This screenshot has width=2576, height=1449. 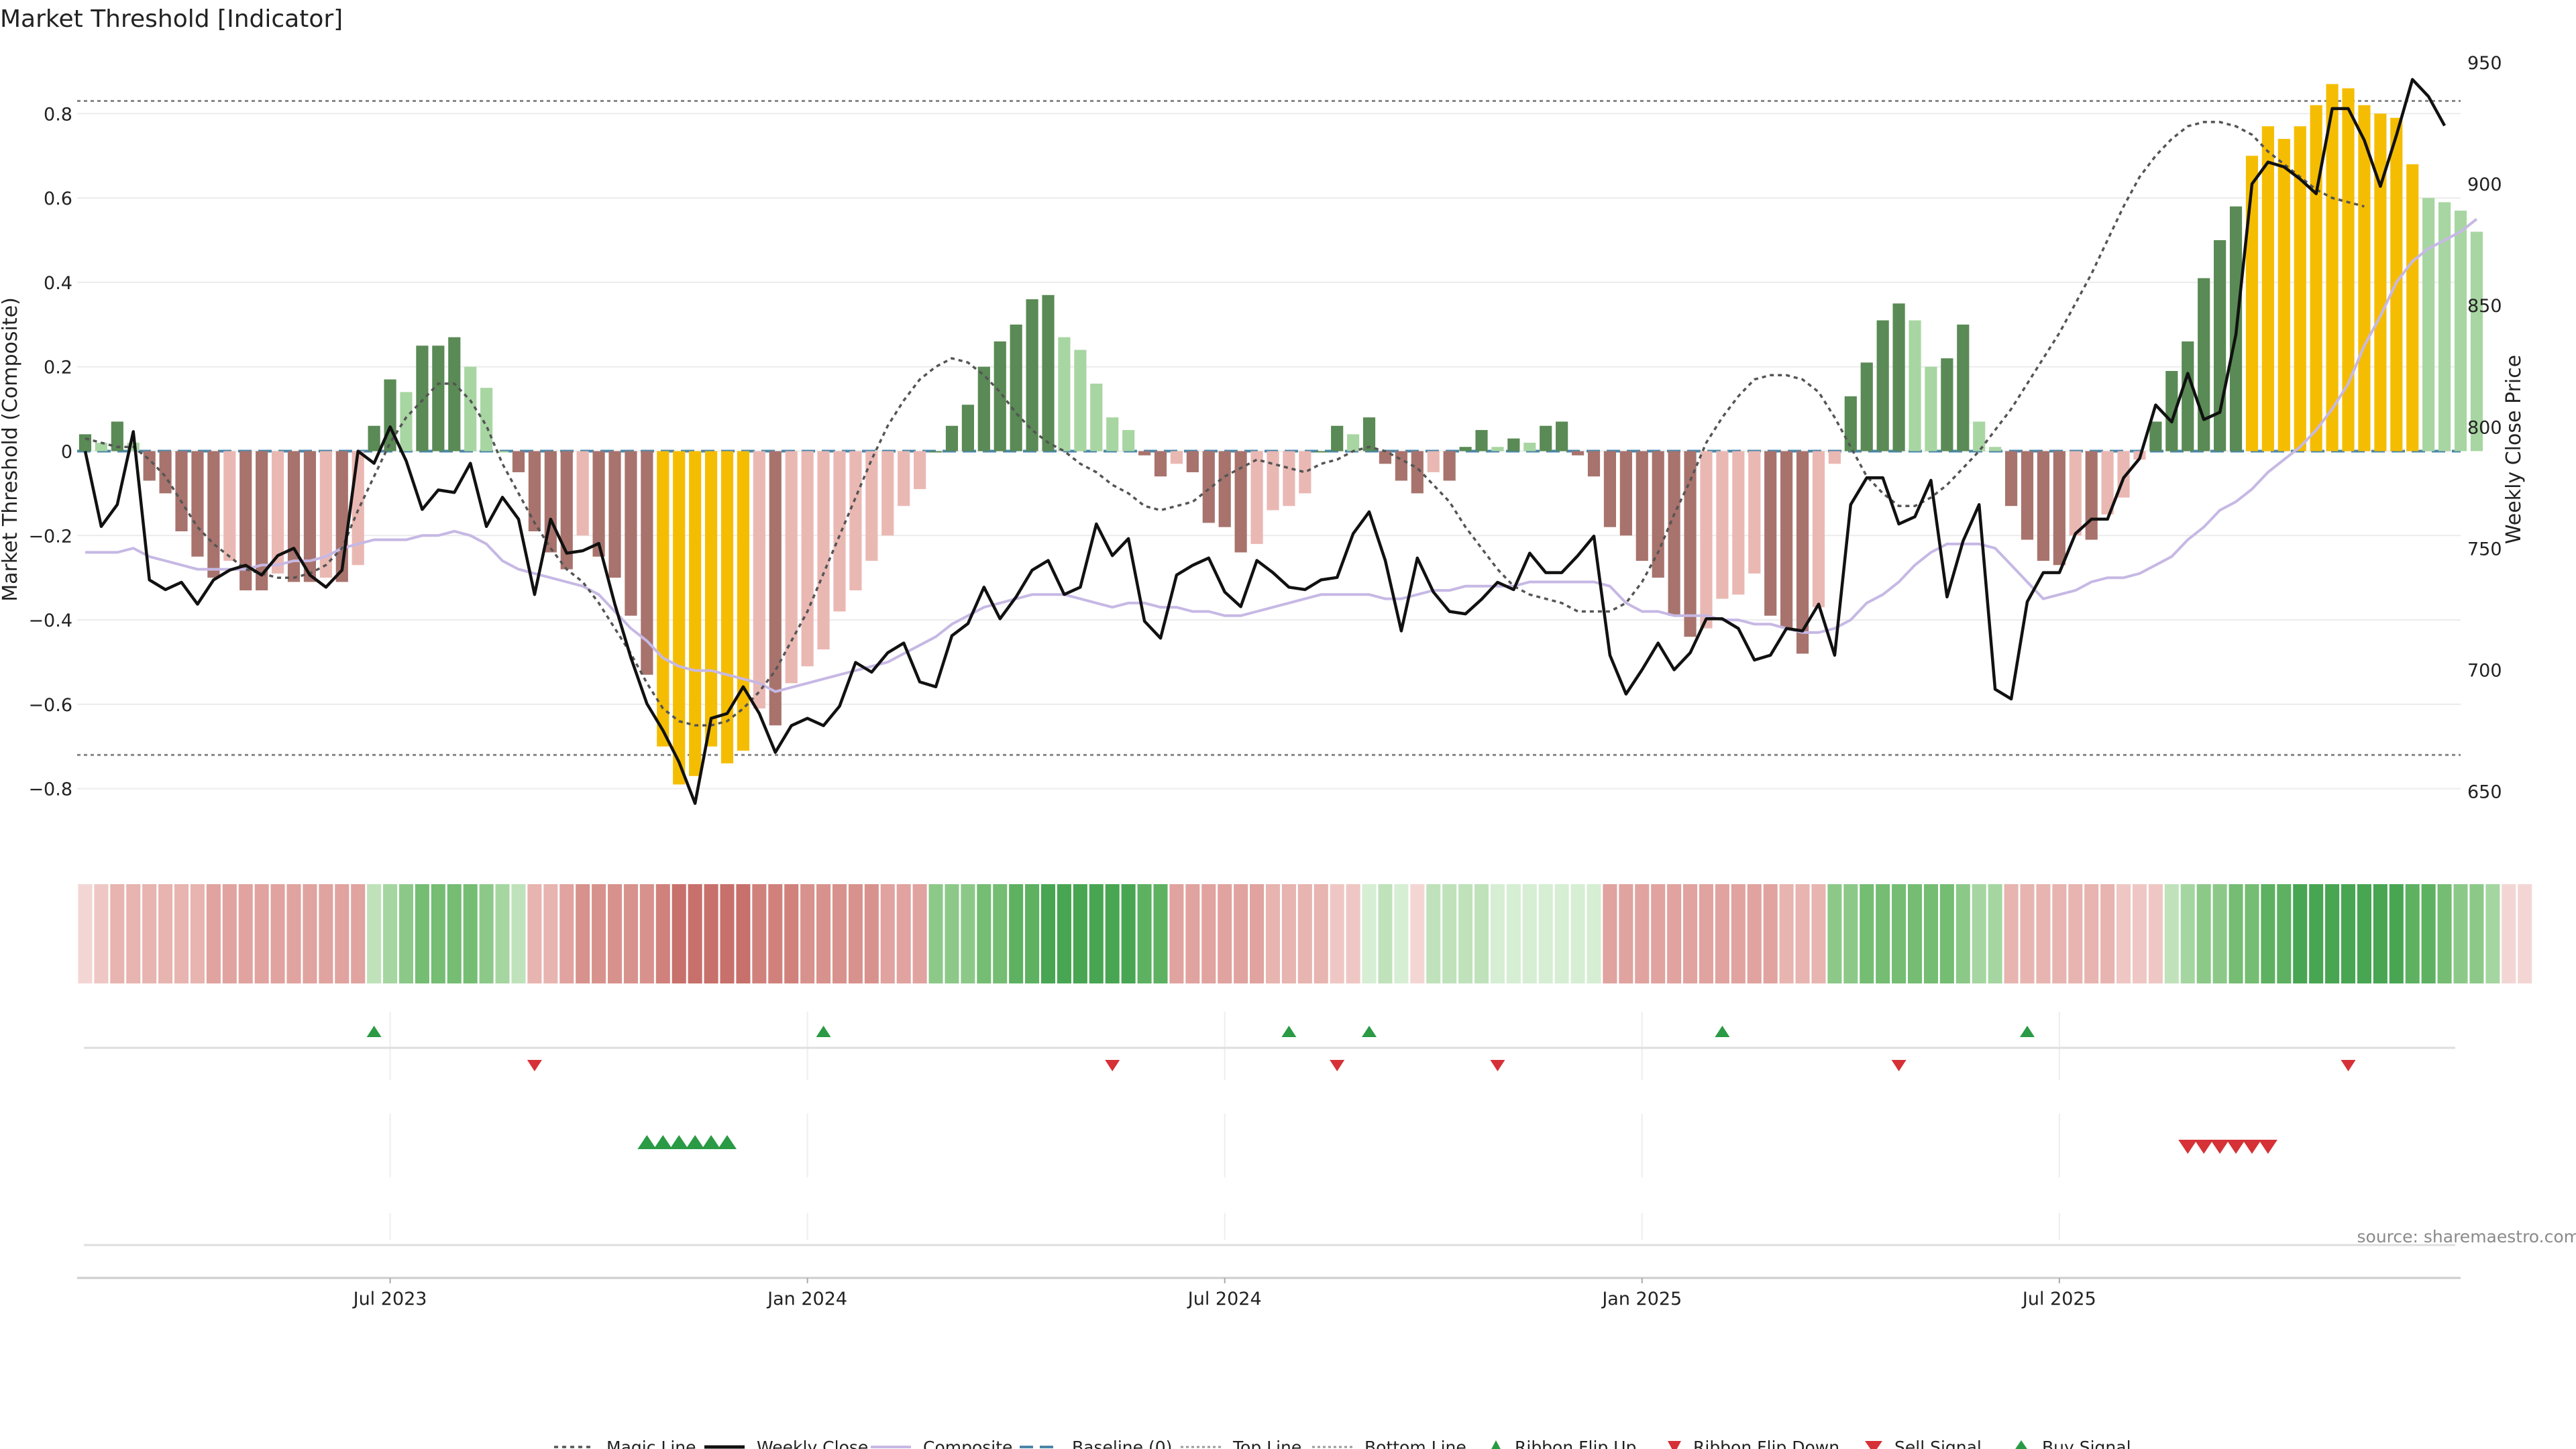 I want to click on right-tick-label-0: 650, so click(x=2484, y=792).